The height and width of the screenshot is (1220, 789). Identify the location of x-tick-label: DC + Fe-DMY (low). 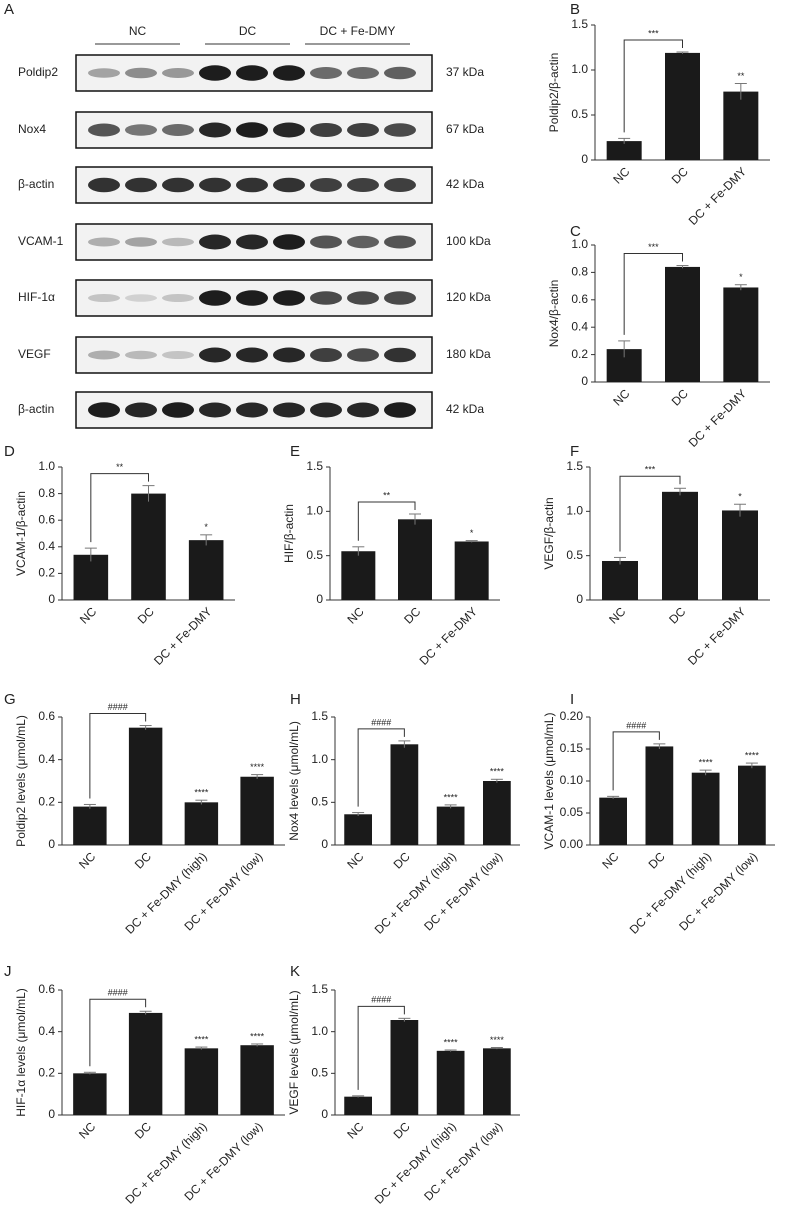
(463, 891).